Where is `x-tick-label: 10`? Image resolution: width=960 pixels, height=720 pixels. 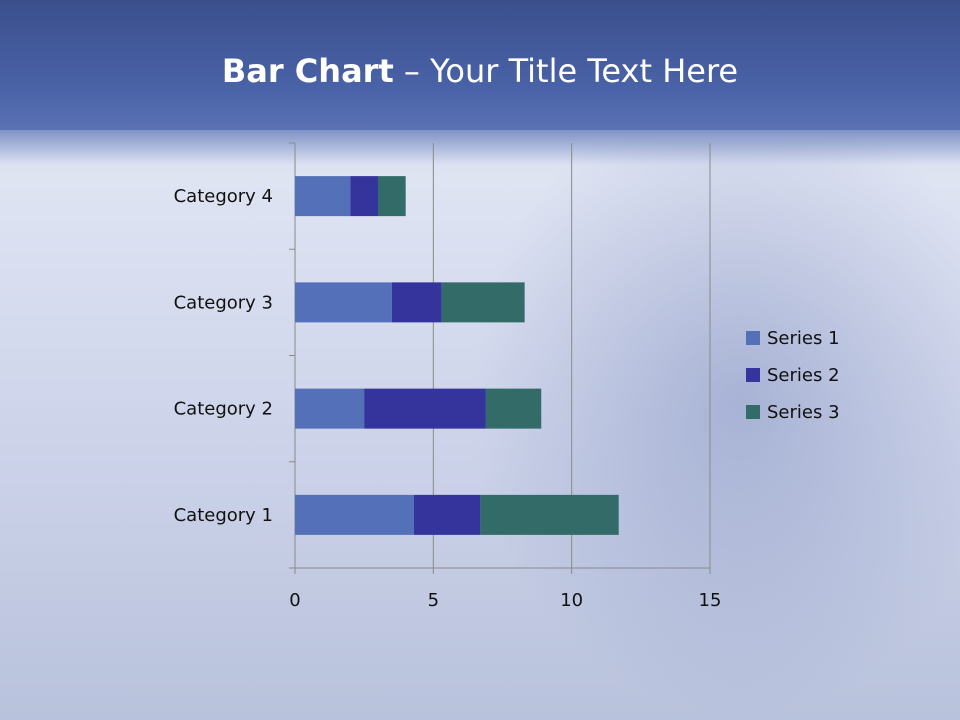 x-tick-label: 10 is located at coordinates (571, 600).